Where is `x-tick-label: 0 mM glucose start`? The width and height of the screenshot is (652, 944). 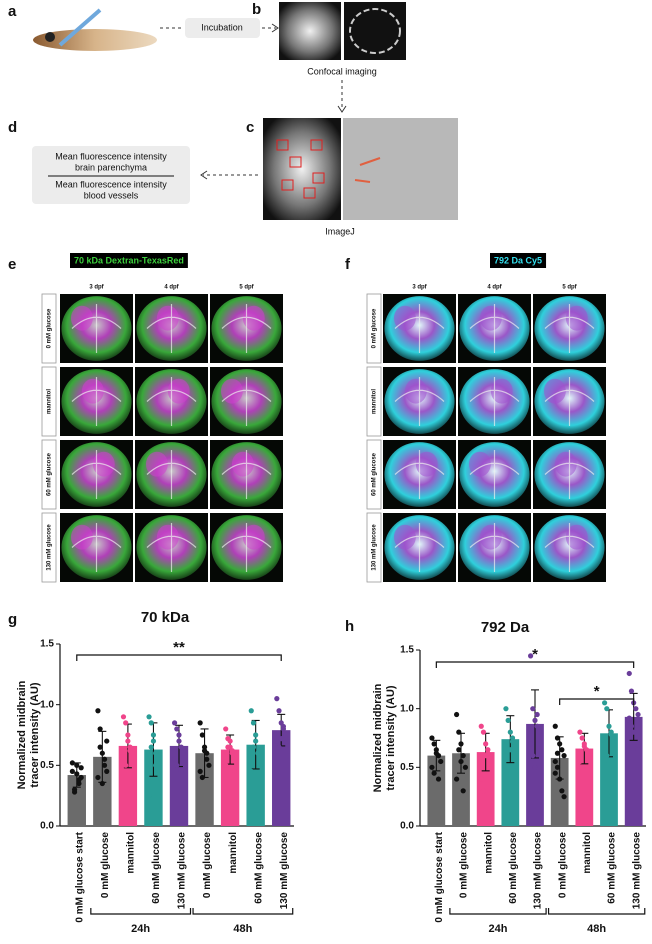
x-tick-label: 0 mM glucose start is located at coordinates (79, 876).